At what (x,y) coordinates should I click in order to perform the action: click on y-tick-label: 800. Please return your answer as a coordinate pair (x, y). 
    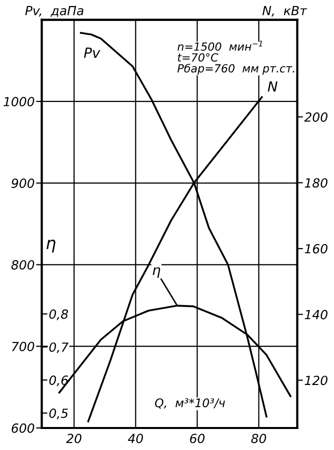
    Looking at the image, I should click on (22, 265).